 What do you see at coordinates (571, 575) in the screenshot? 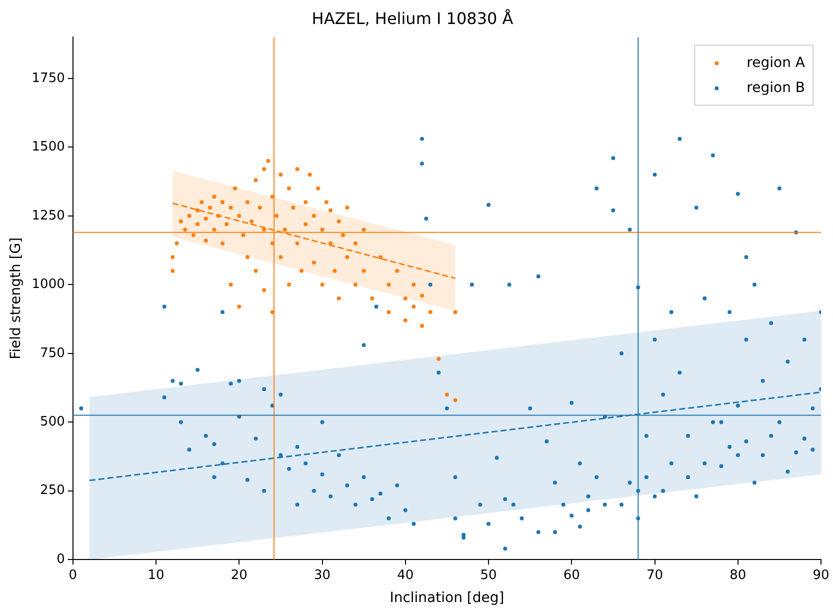
I see `x-tick-label: 60` at bounding box center [571, 575].